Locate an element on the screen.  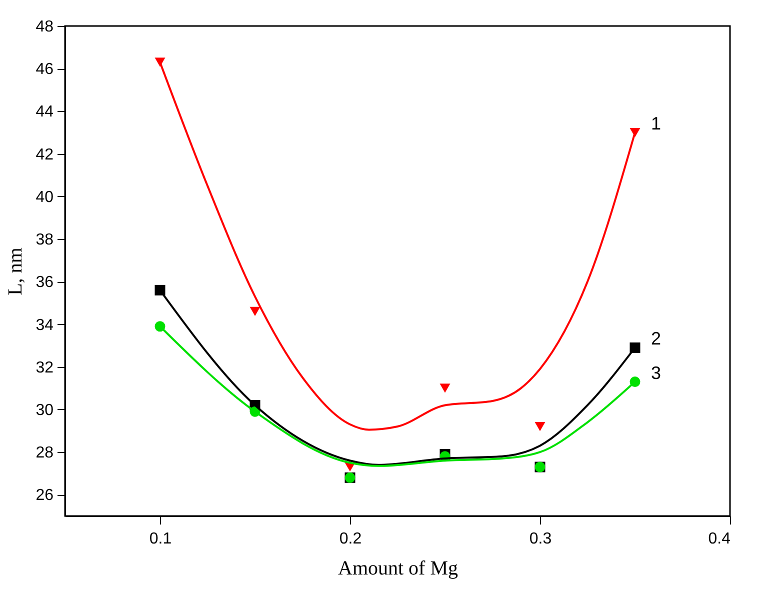
y-tick-label: 28 is located at coordinates (45, 453).